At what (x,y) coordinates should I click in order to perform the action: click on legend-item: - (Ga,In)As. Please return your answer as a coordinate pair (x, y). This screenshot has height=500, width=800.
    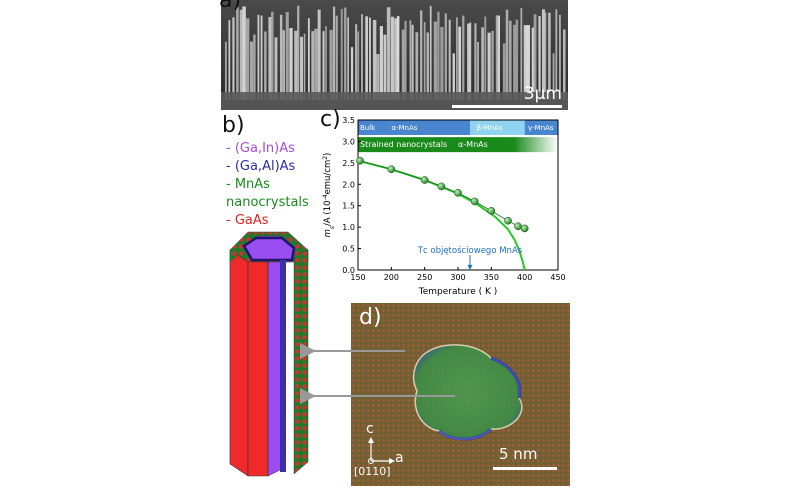
    Looking at the image, I should click on (260, 148).